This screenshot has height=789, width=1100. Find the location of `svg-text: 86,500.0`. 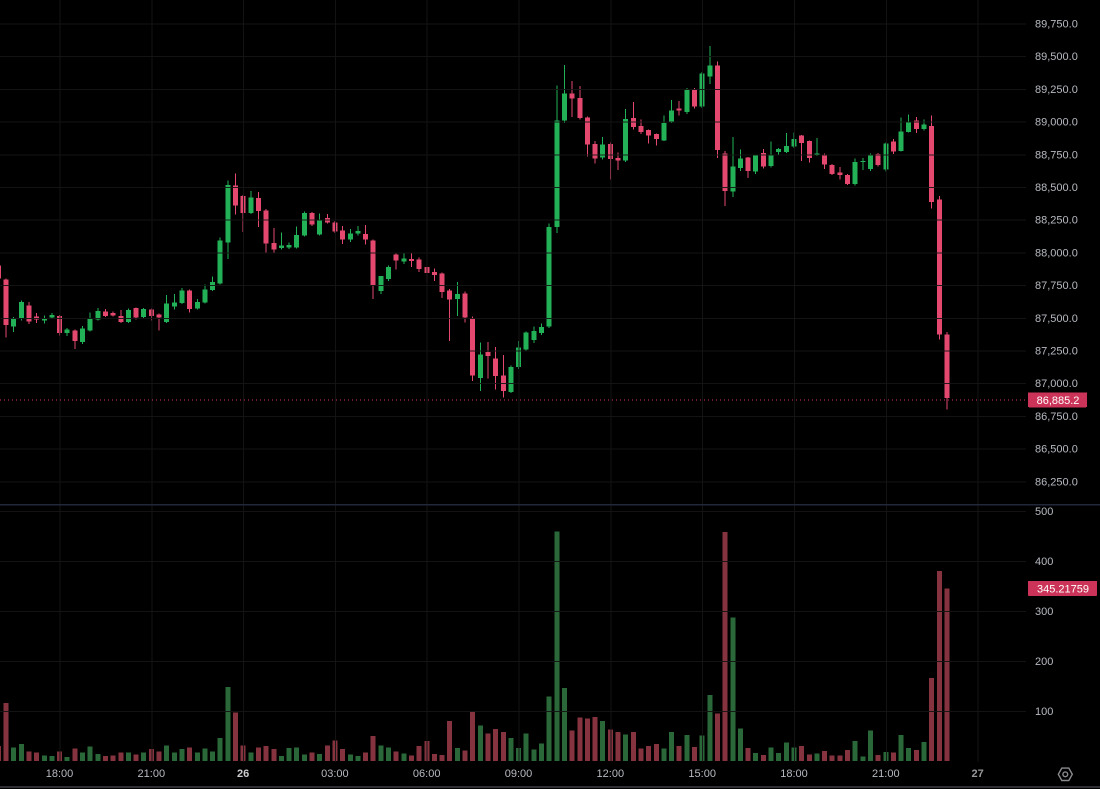

svg-text: 86,500.0 is located at coordinates (1056, 450).